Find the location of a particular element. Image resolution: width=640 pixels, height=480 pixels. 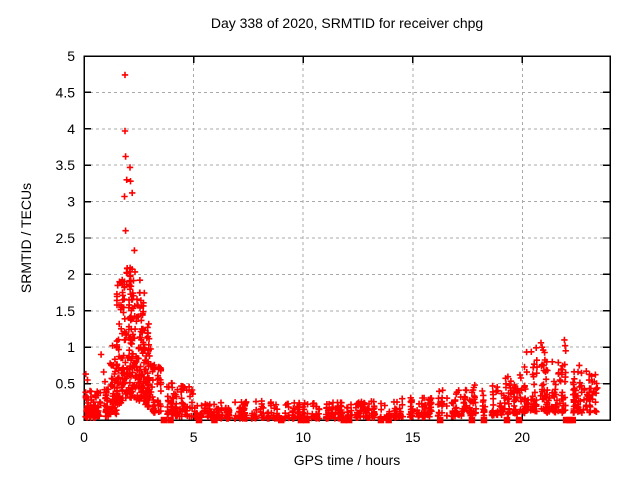

svg-text: 2.5 is located at coordinates (66, 238).